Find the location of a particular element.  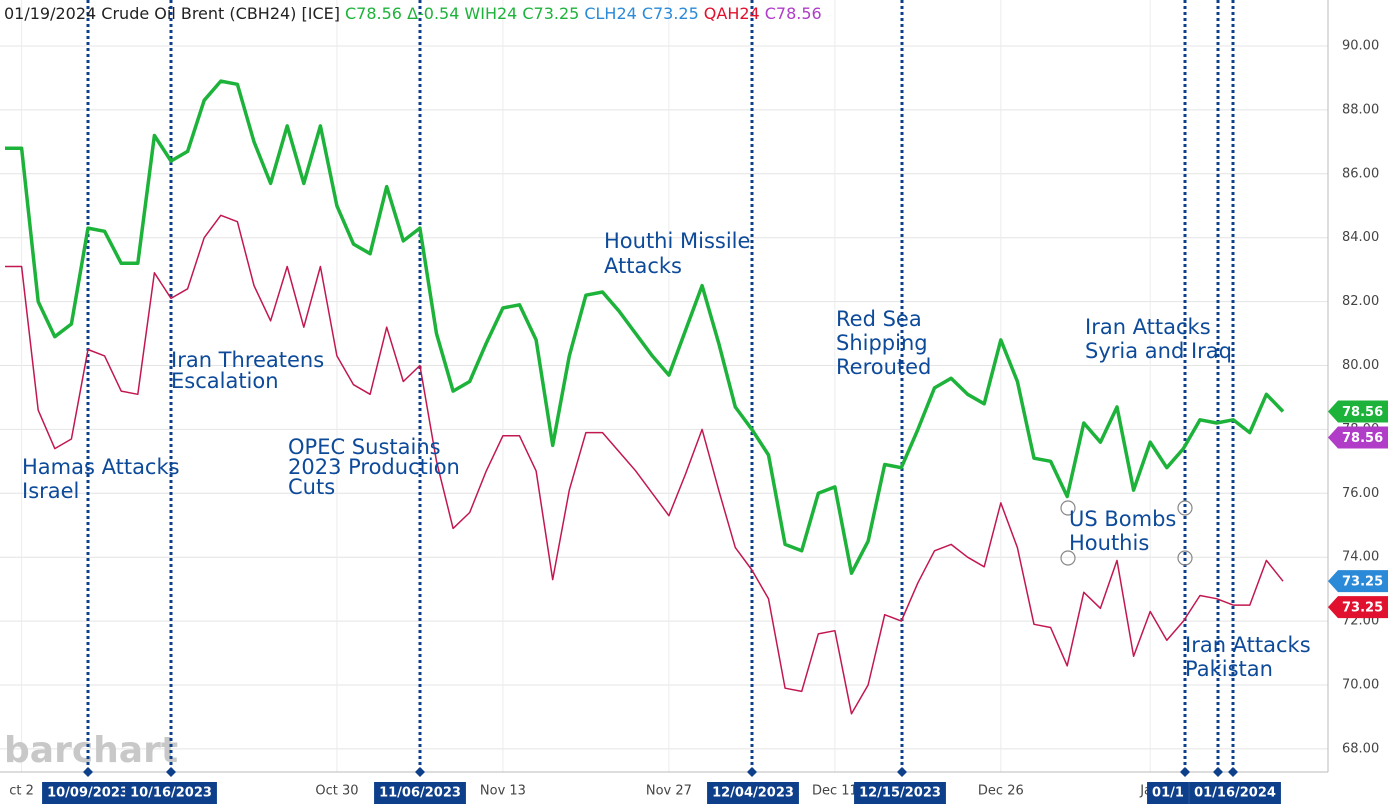

y-tick-label: 76.00 is located at coordinates (1360, 493).